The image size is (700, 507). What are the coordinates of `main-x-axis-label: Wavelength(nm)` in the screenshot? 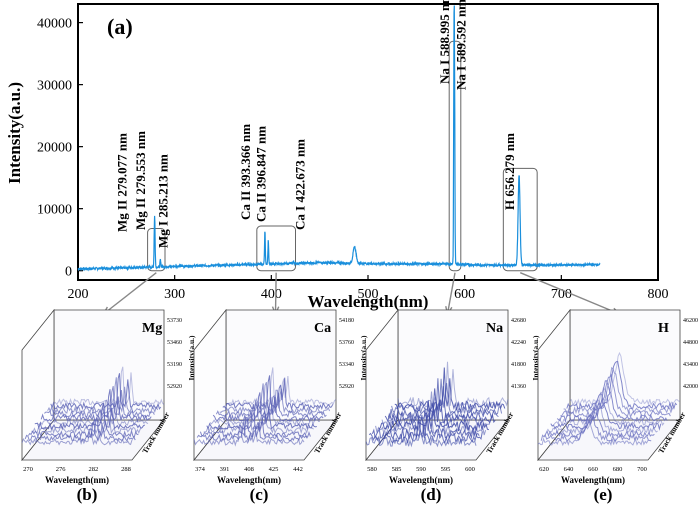 It's located at (368, 301).